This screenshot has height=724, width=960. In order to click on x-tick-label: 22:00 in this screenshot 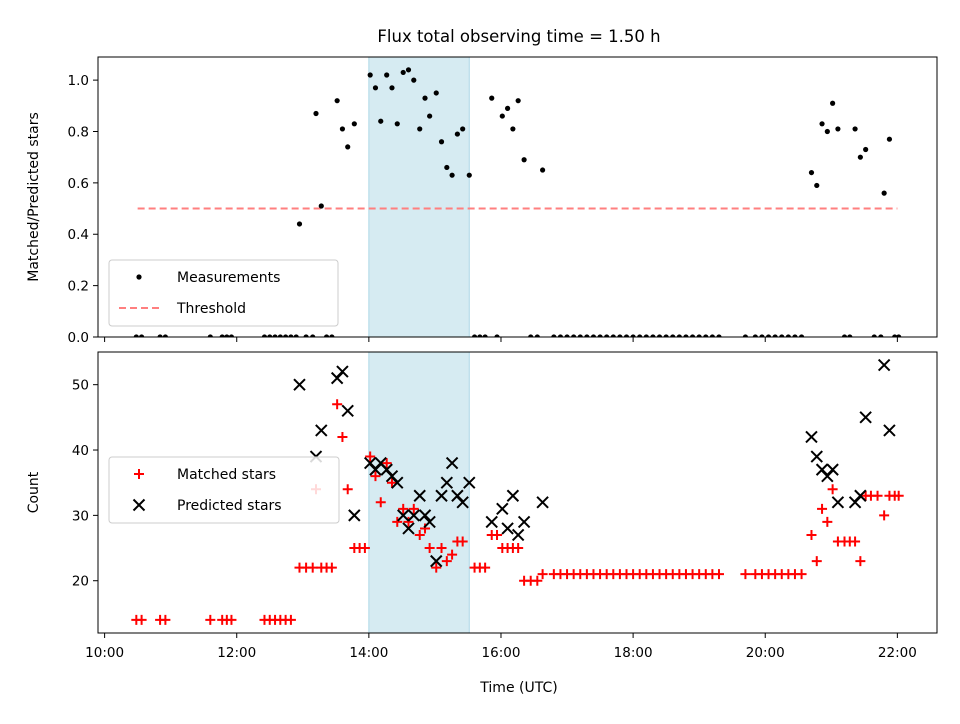, I will do `click(897, 653)`.